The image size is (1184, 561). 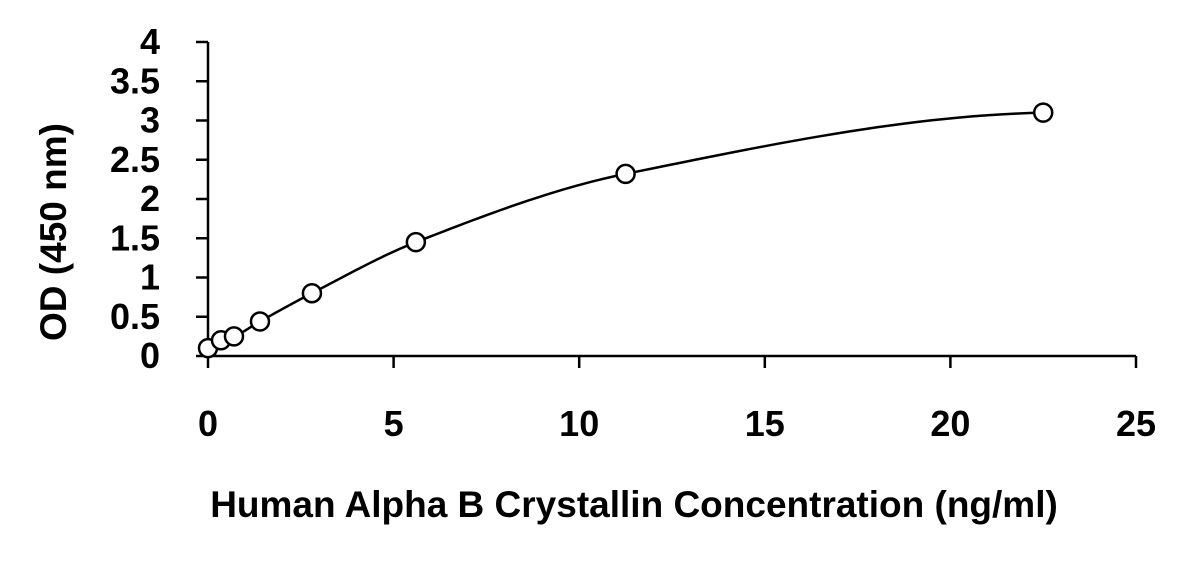 I want to click on x-tick-label: 20, so click(x=950, y=423).